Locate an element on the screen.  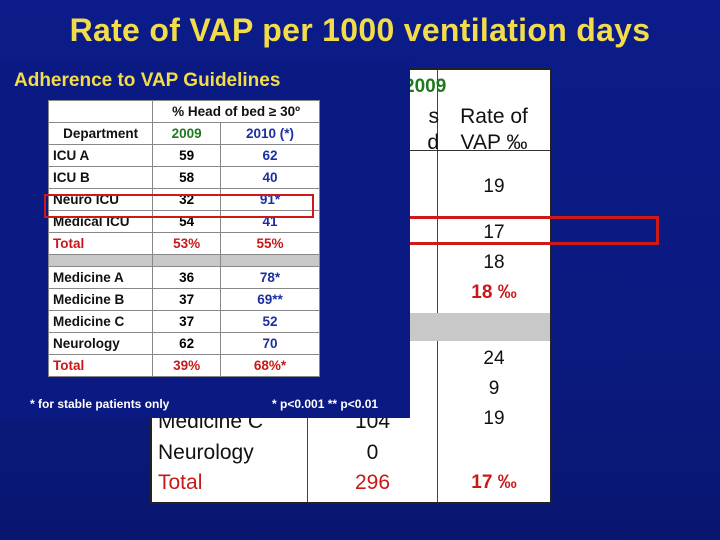
highlight-box is located at coordinates (523, 230).